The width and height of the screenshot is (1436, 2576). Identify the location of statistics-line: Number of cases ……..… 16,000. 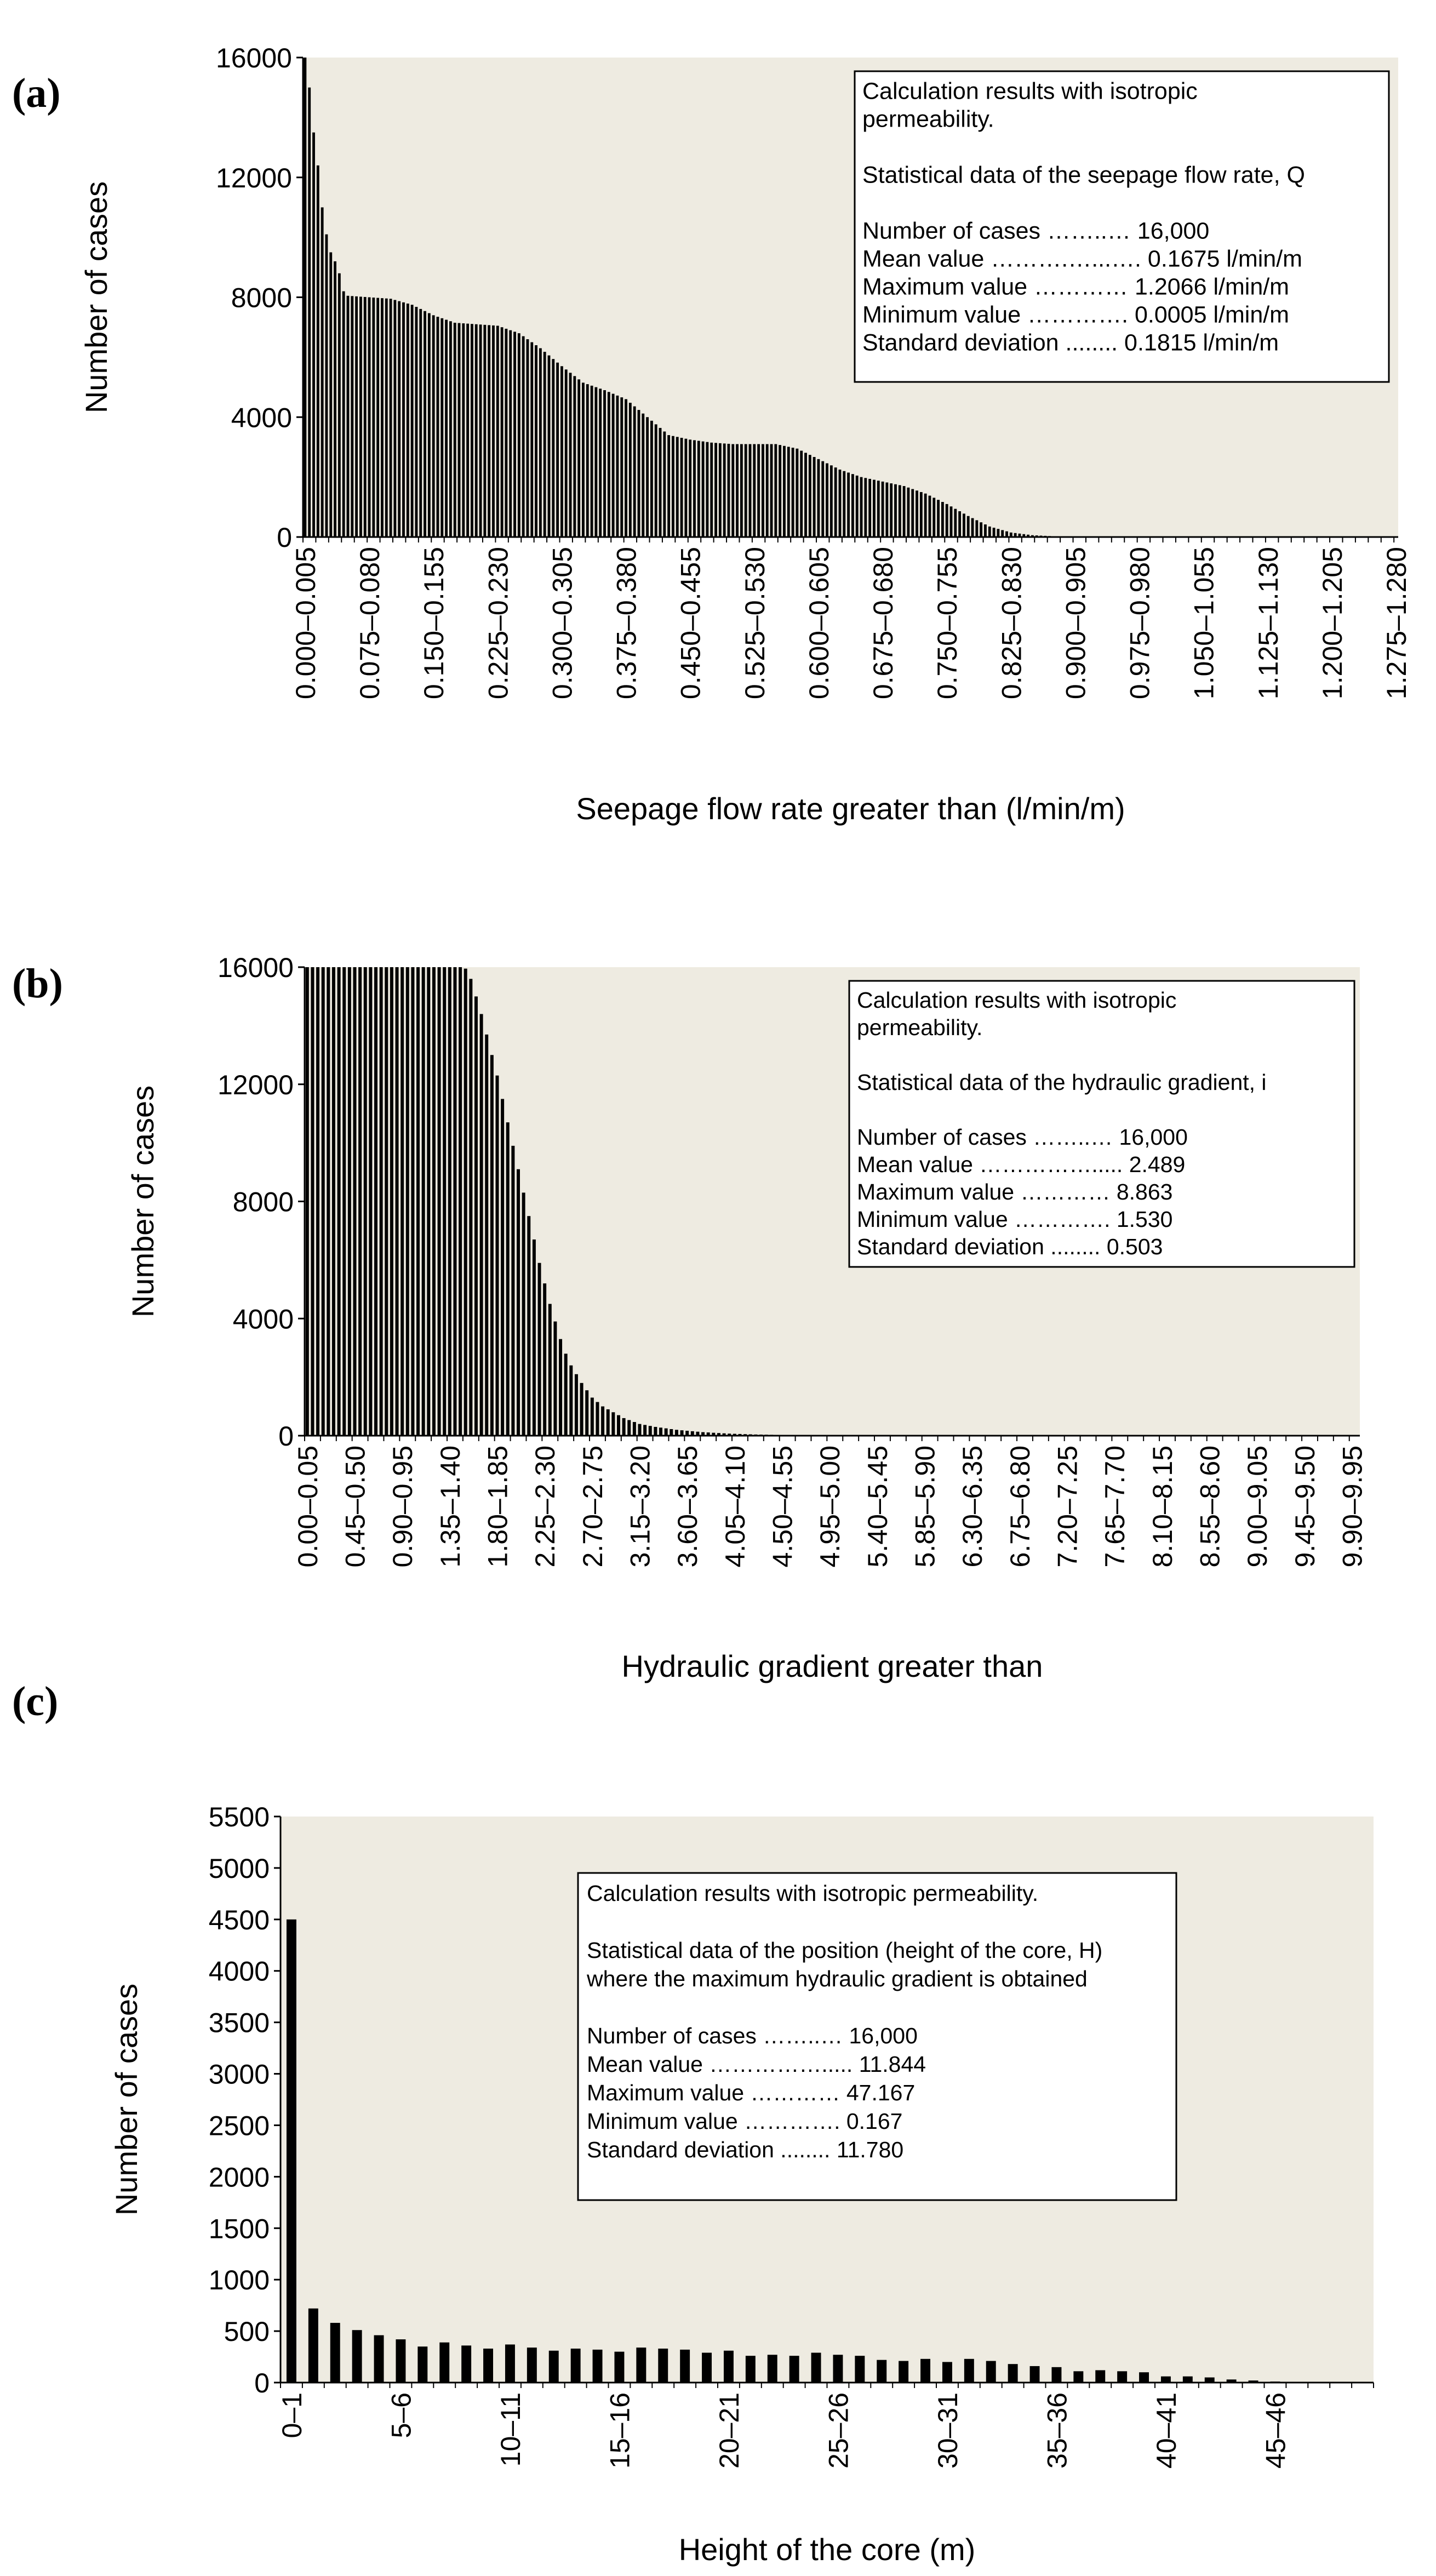
(752, 2035).